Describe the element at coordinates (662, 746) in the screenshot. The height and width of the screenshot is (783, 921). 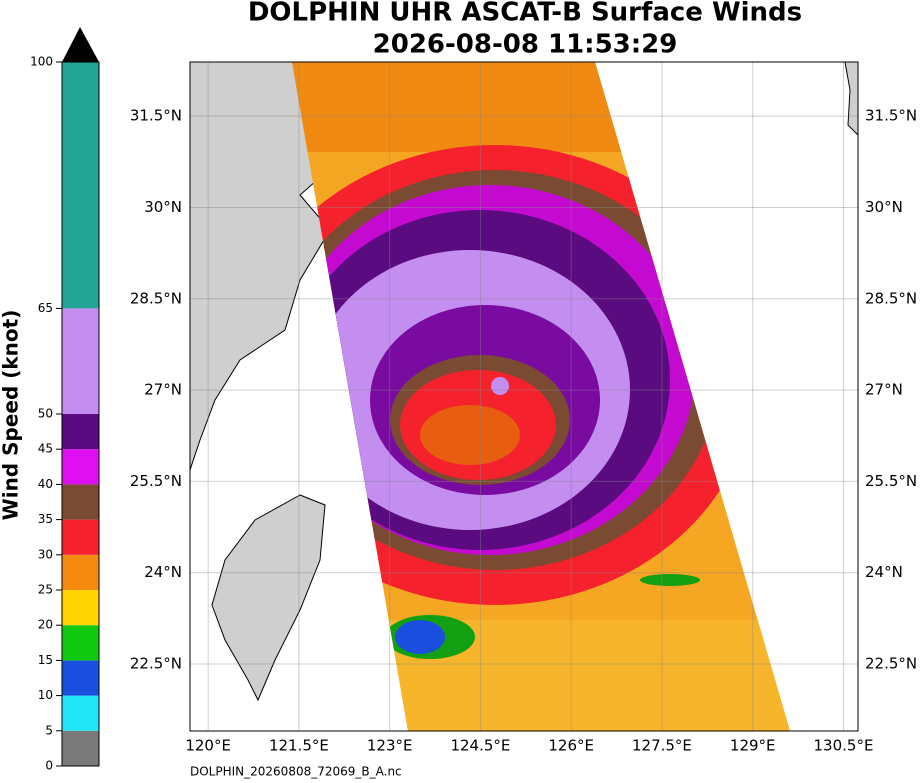
I see `lon-label: 127.5°E` at that location.